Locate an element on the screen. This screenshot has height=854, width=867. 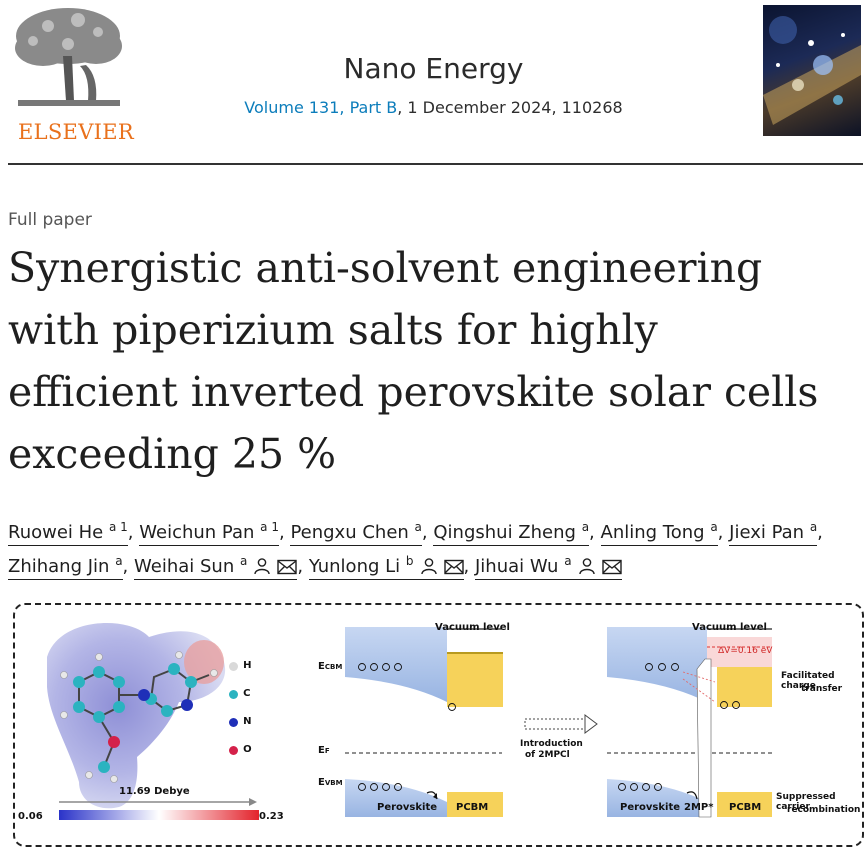
vacuum-level-right: Vacuum level is located at coordinates (729, 627).